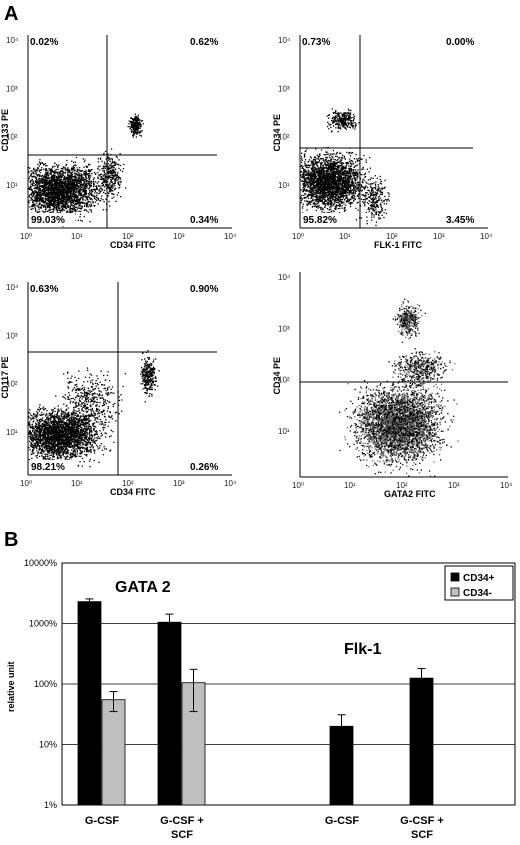  What do you see at coordinates (86, 170) in the screenshot?
I see `scatter-events` at bounding box center [86, 170].